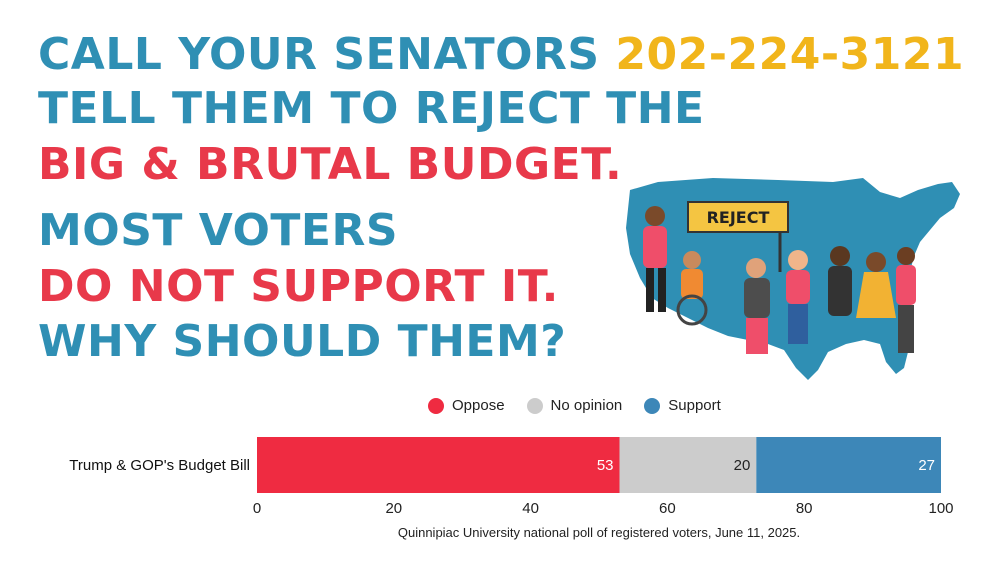 The width and height of the screenshot is (1000, 563). I want to click on headline-line-1: CALL YOUR SENATORS 202-224-3121, so click(501, 55).